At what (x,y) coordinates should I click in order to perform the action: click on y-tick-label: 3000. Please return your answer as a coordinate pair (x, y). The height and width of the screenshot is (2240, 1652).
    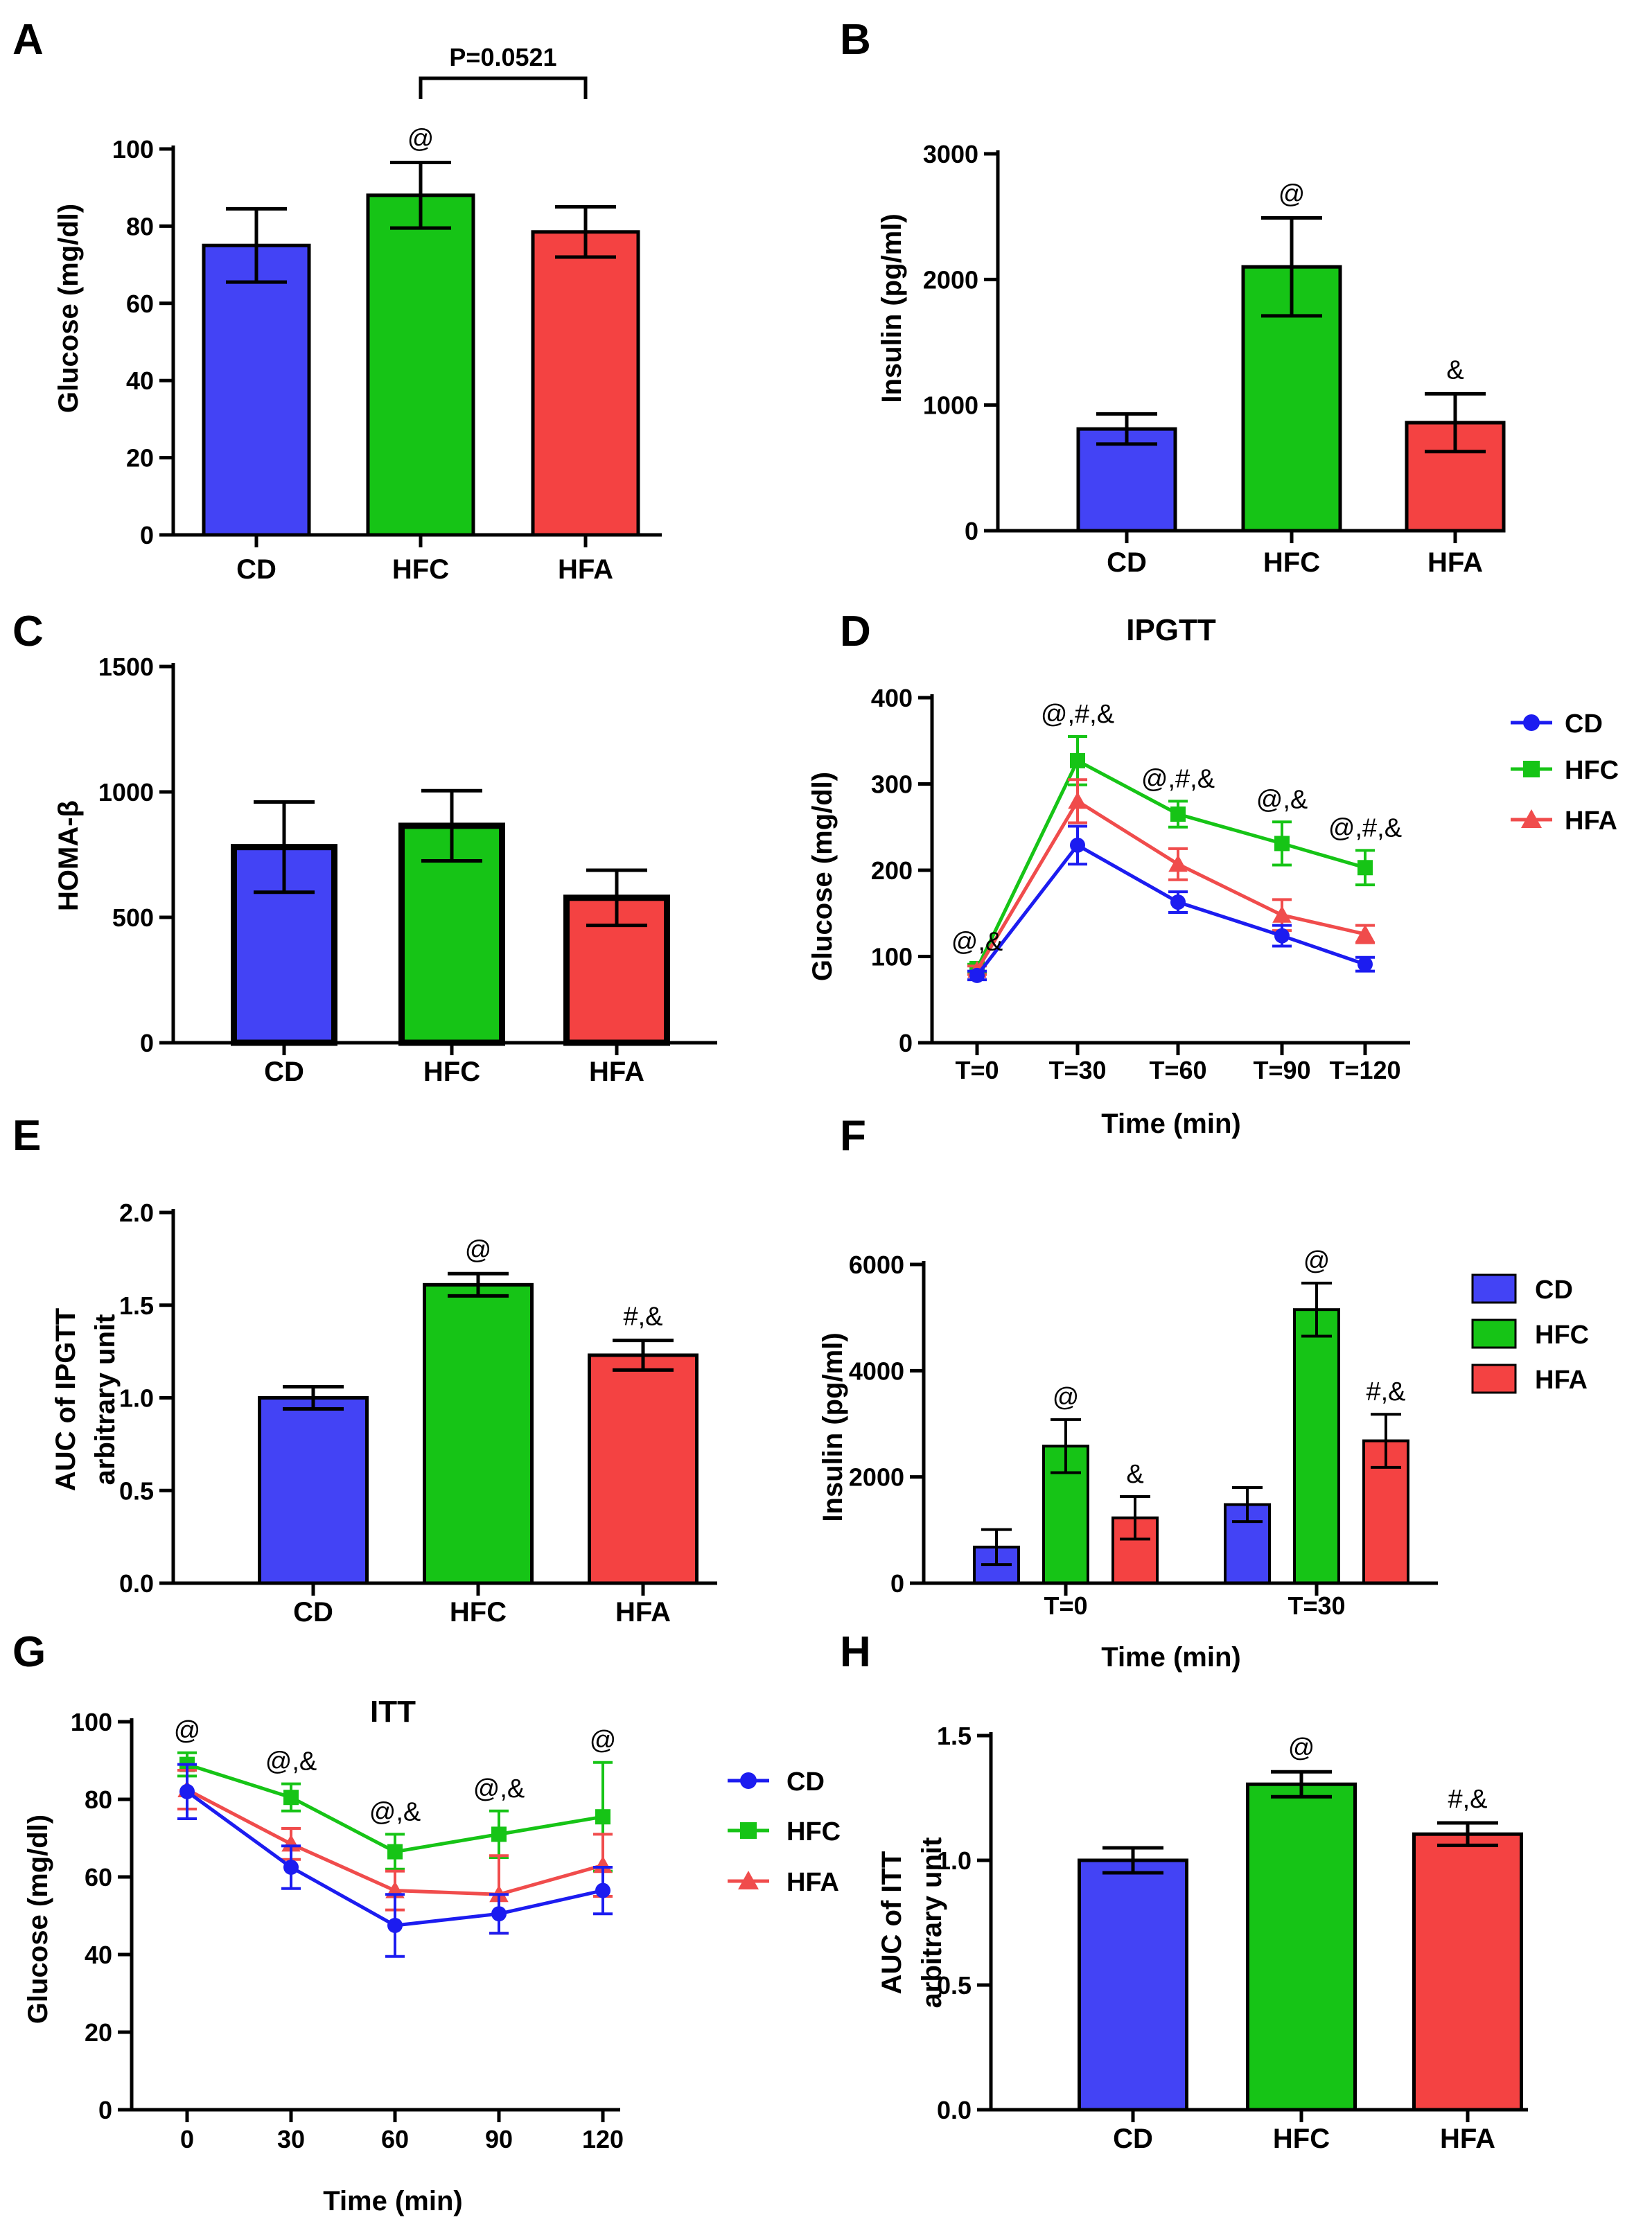
    Looking at the image, I should click on (950, 154).